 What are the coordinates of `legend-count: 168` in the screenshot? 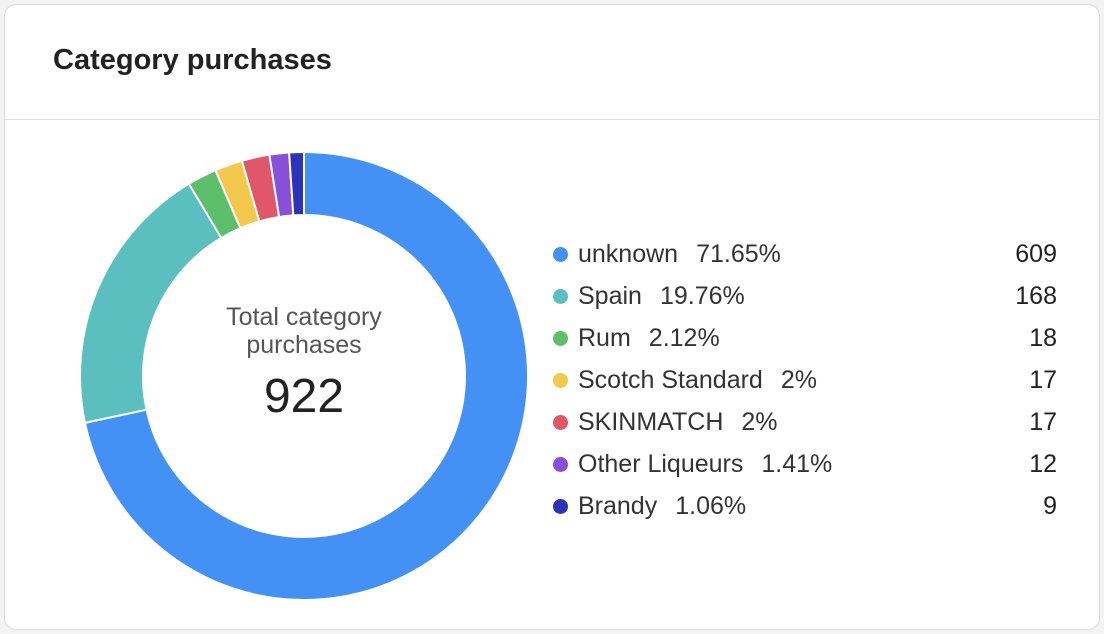 It's located at (1036, 295).